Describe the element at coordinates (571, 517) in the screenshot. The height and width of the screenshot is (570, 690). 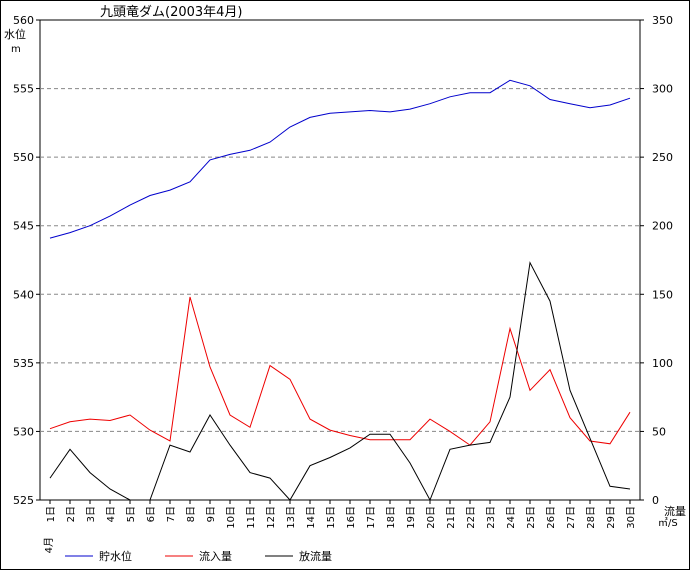
I see `x-axis-tick-label: 27日` at that location.